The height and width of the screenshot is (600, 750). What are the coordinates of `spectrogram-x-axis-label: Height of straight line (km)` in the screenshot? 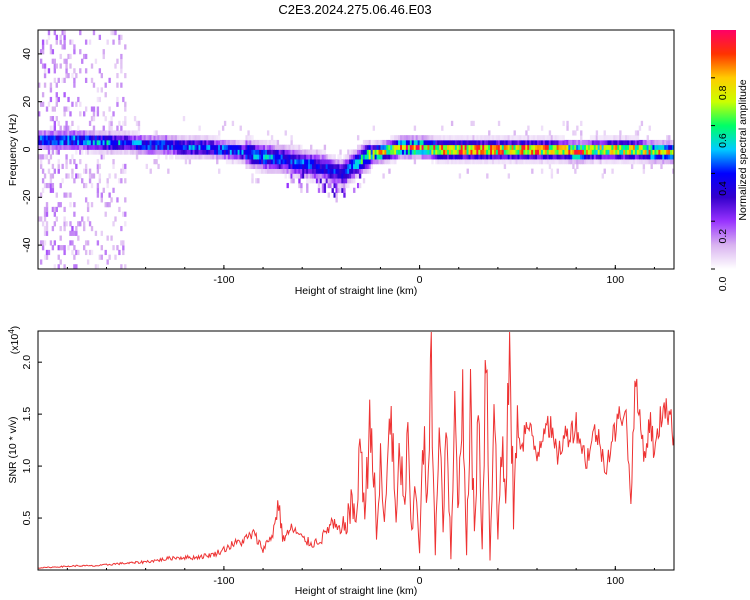 It's located at (356, 291).